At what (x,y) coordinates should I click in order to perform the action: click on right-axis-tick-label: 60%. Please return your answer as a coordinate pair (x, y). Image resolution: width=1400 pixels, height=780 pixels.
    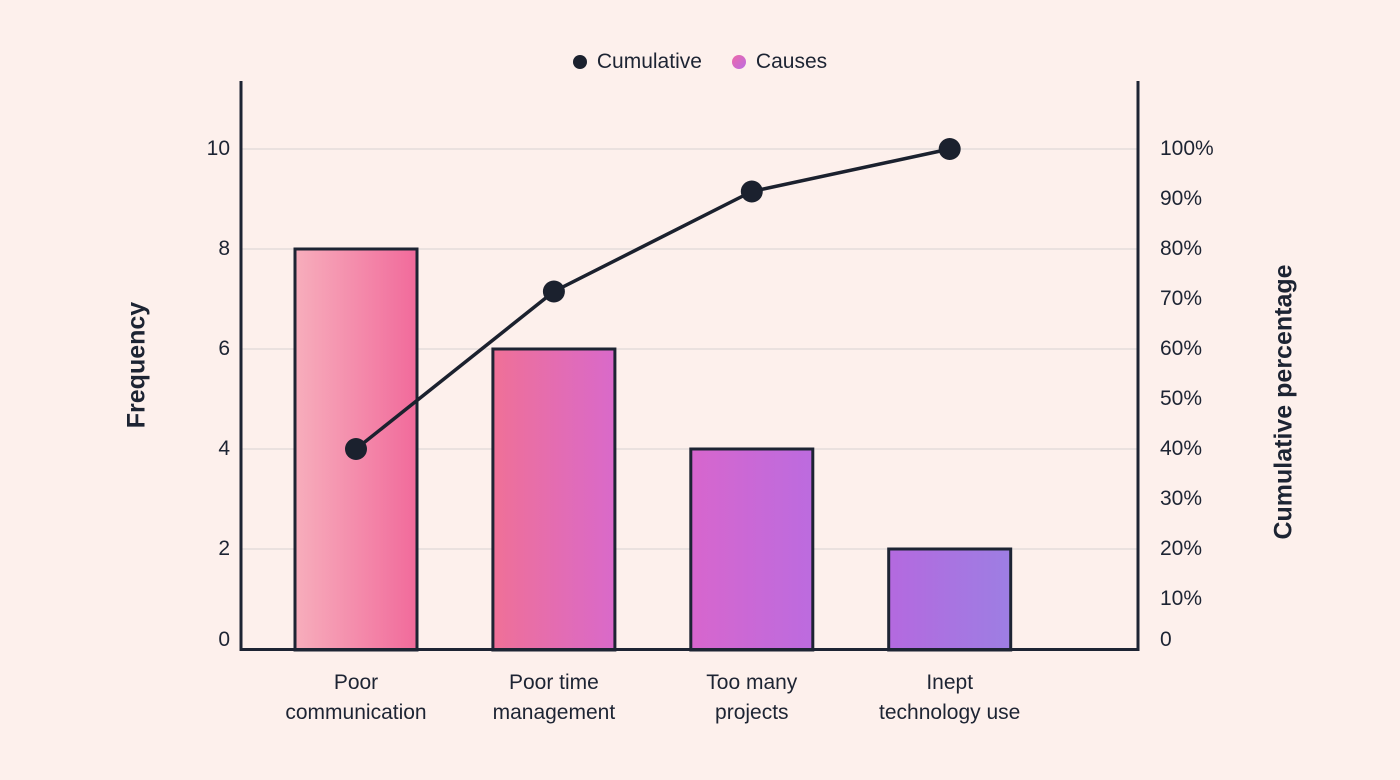
    Looking at the image, I should click on (1181, 348).